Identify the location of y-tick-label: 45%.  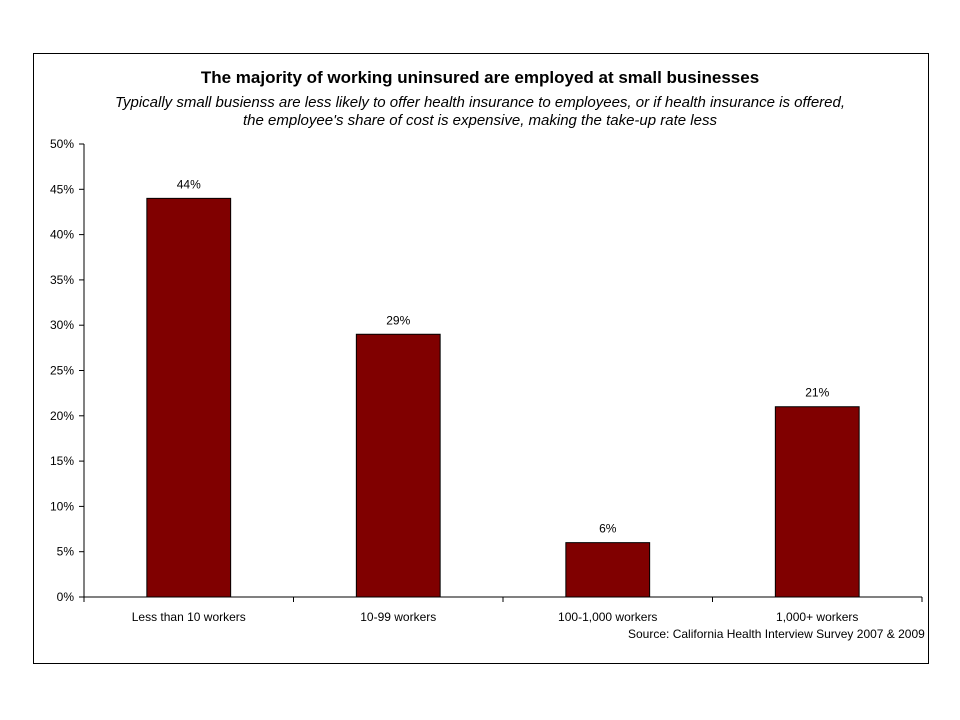
(62, 189).